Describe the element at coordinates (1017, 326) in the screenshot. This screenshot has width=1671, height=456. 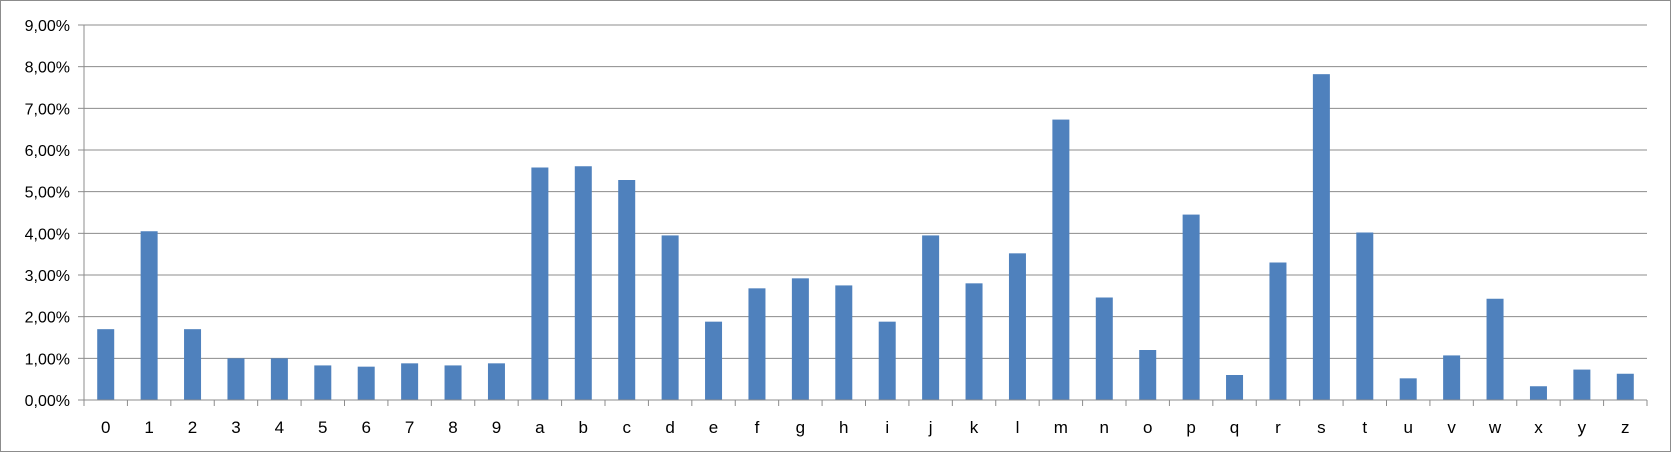
I see `bar-l` at that location.